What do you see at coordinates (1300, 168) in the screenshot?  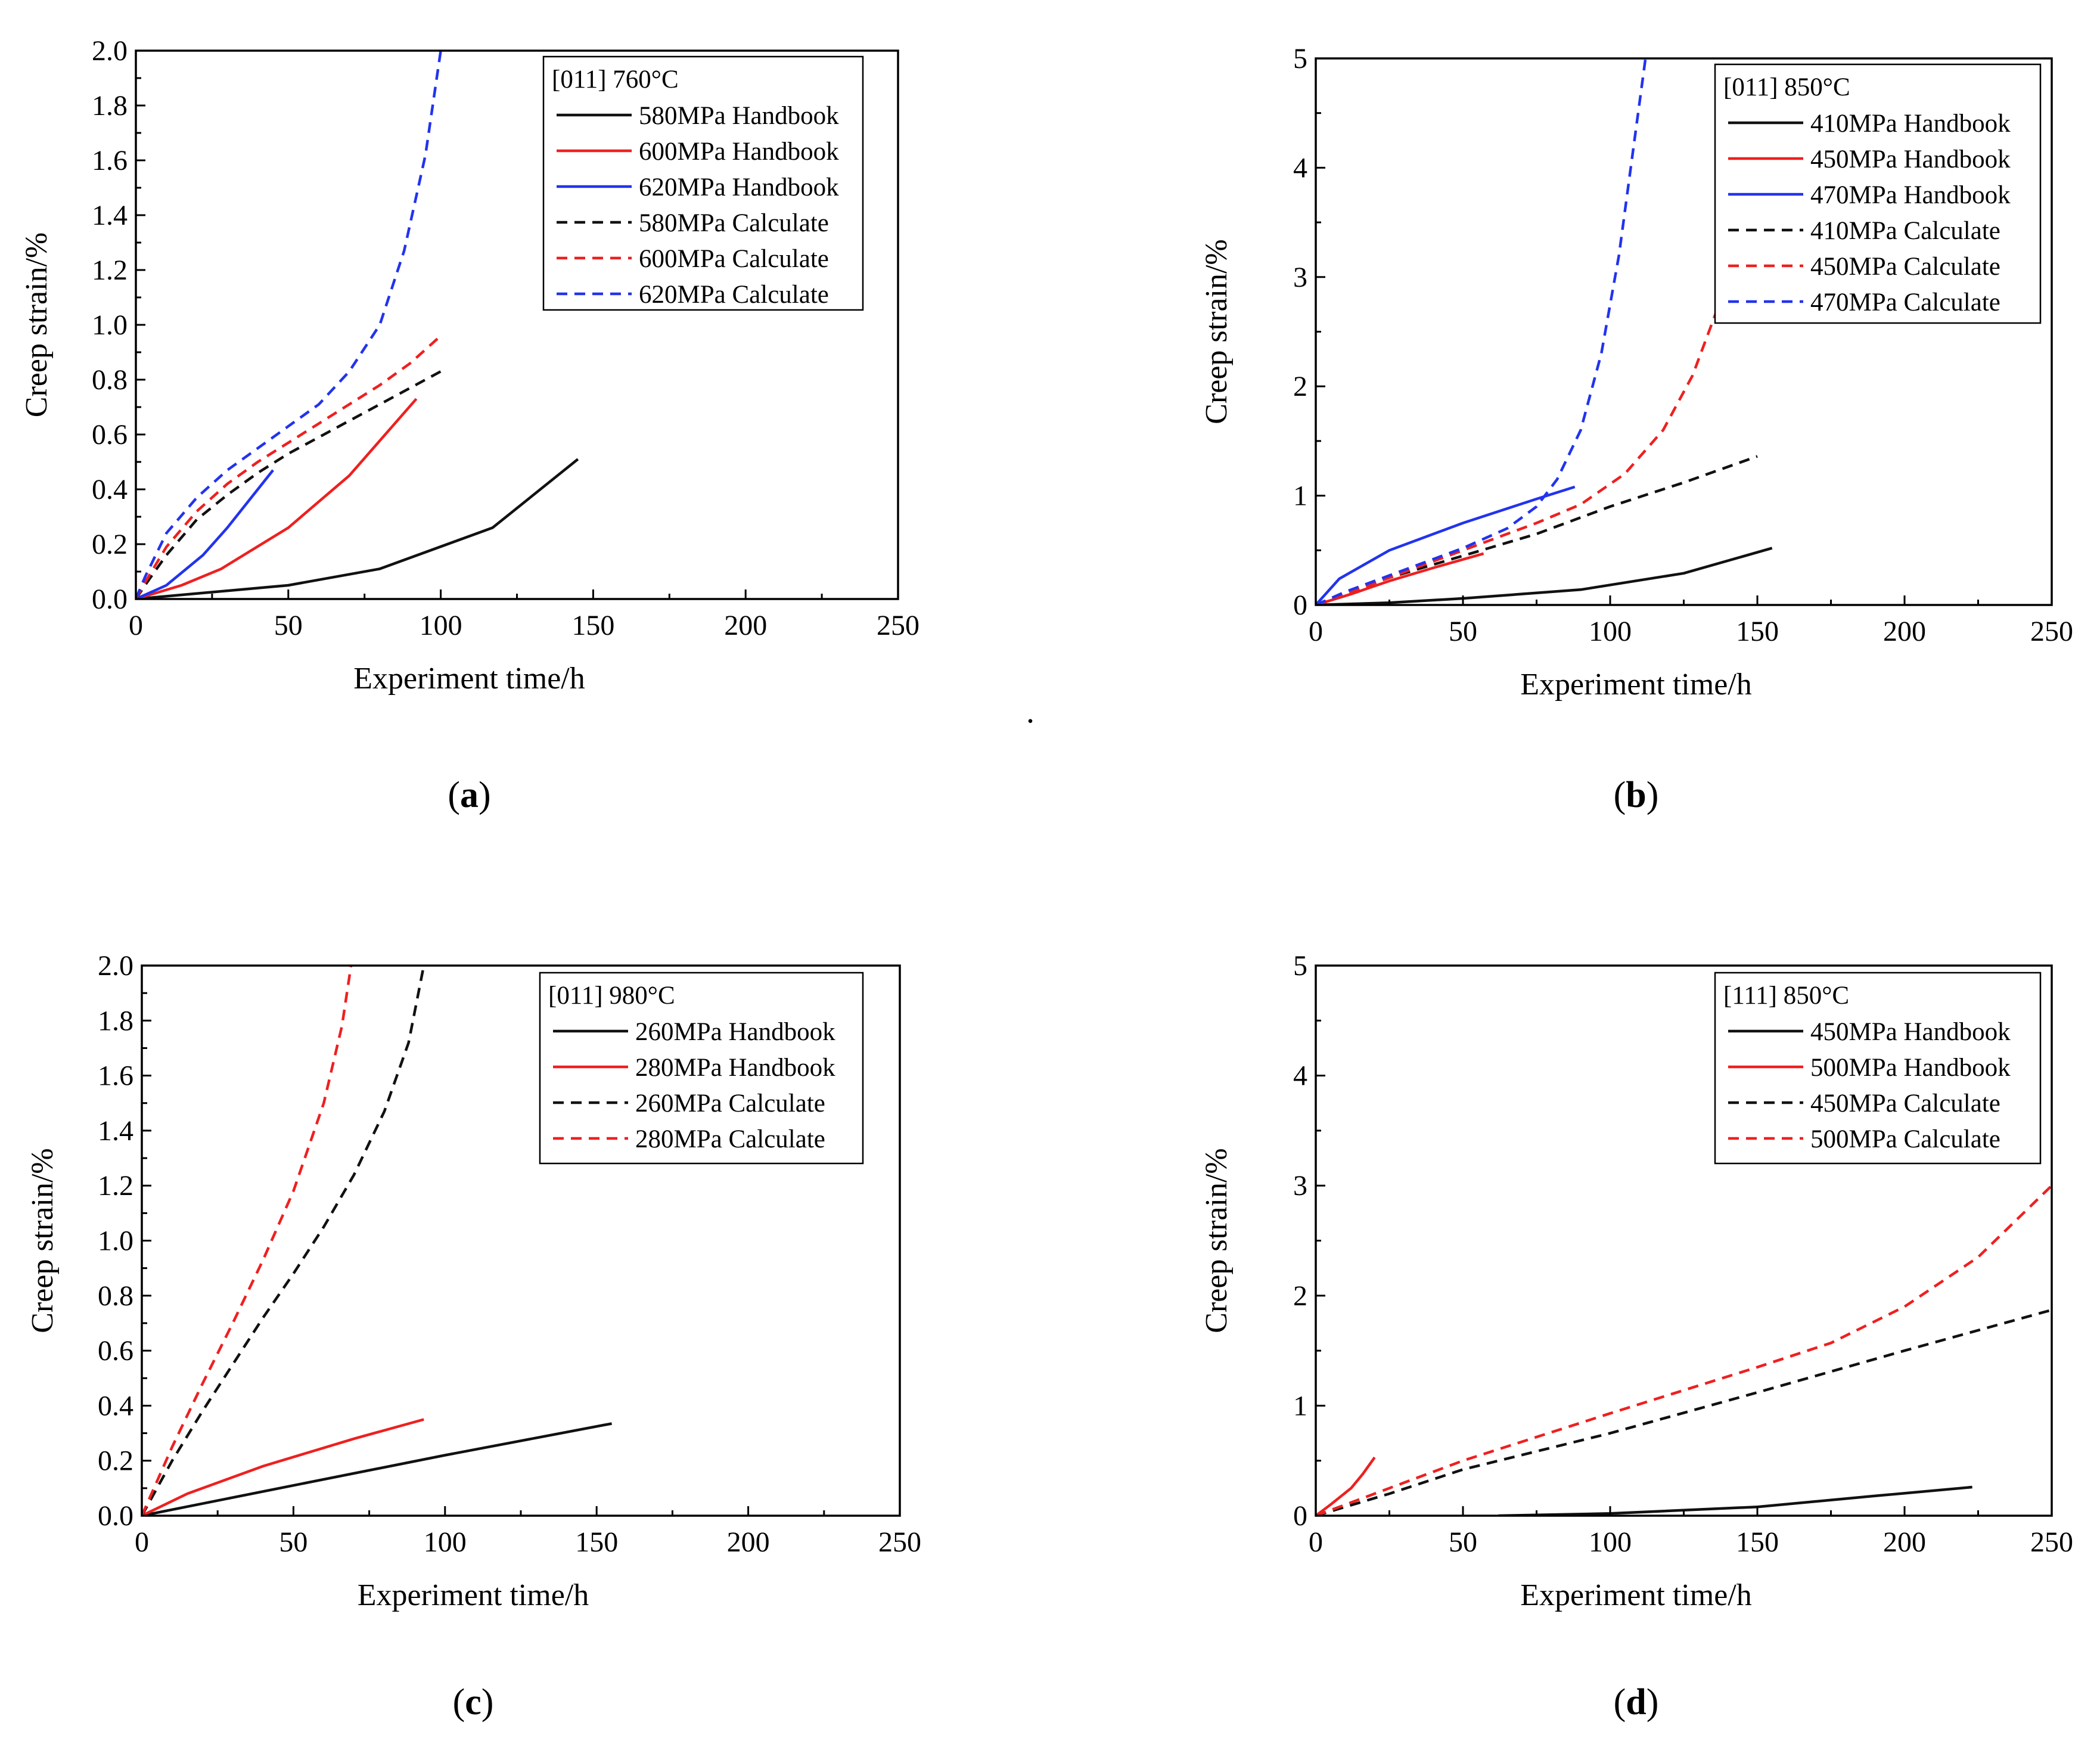 I see `y-tick-label: 4` at bounding box center [1300, 168].